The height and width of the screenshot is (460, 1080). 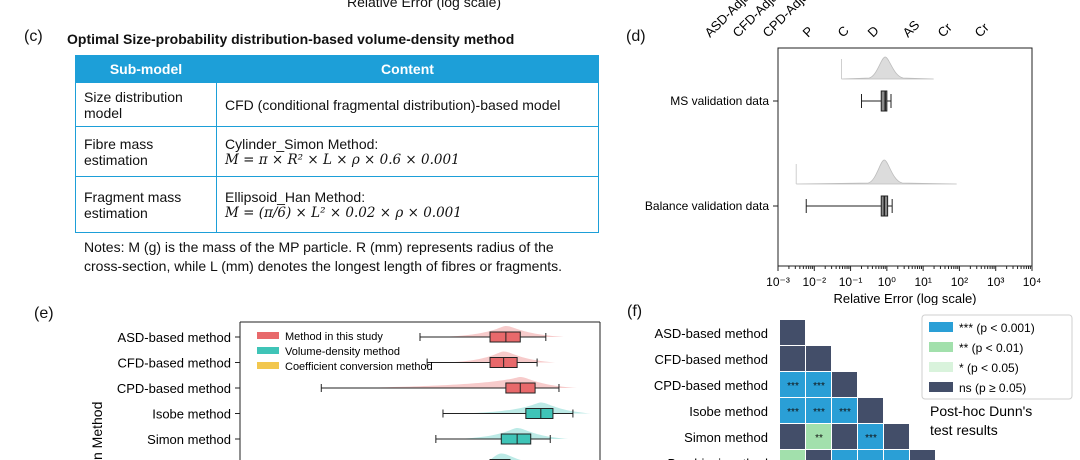 What do you see at coordinates (964, 430) in the screenshot?
I see `annotation-text: test results` at bounding box center [964, 430].